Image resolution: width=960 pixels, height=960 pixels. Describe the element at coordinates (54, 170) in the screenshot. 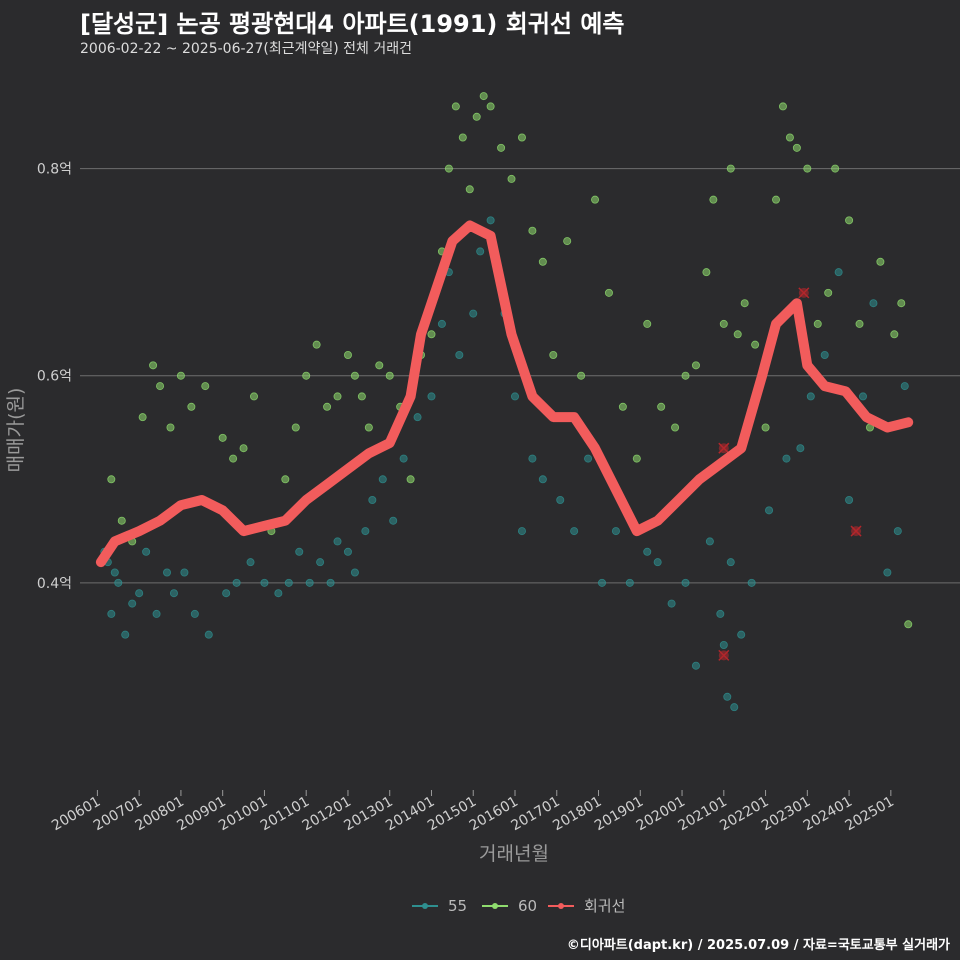

I see `y-tick-label: 0.8억` at that location.